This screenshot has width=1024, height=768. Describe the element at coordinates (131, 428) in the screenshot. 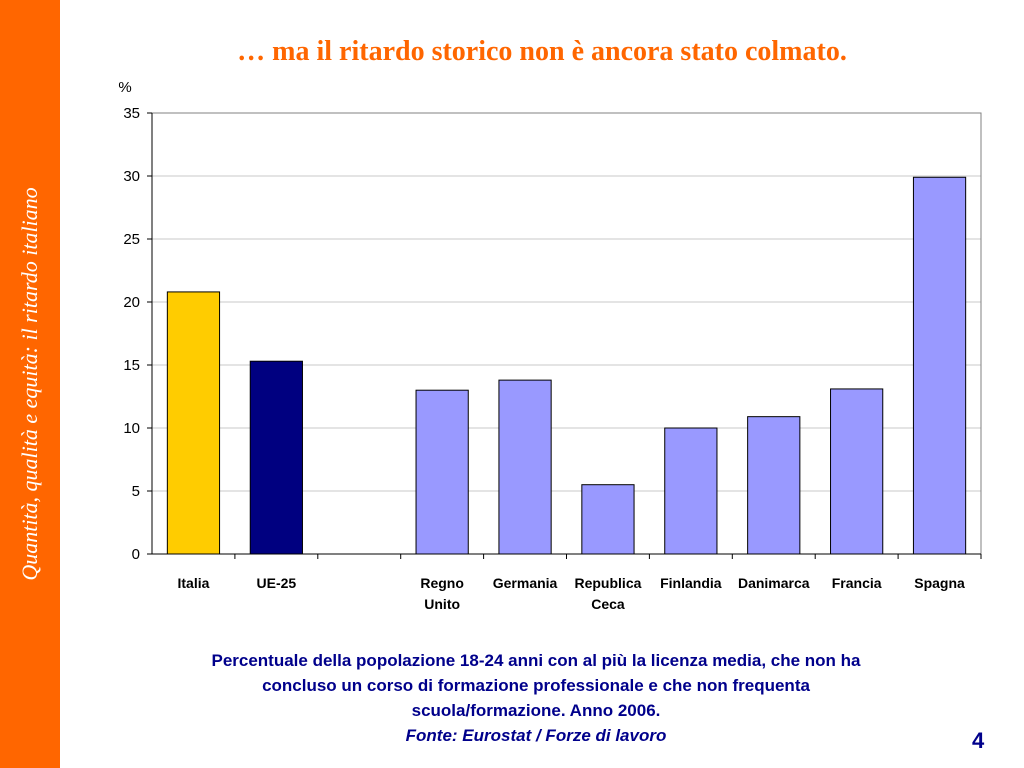

I see `y-tick-label: 10` at that location.